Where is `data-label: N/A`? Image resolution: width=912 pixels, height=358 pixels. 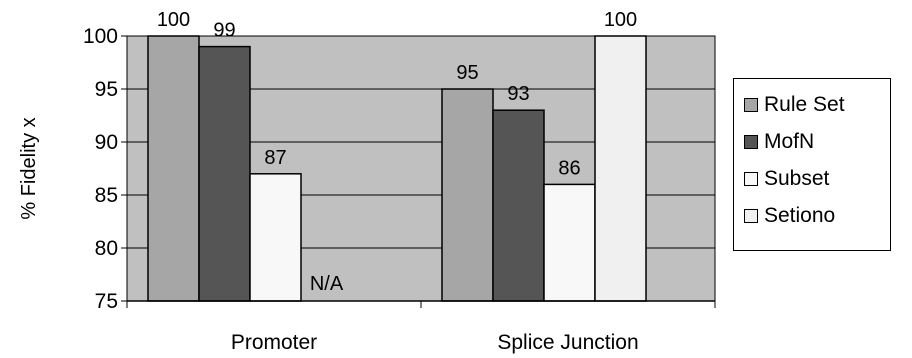 data-label: N/A is located at coordinates (327, 284).